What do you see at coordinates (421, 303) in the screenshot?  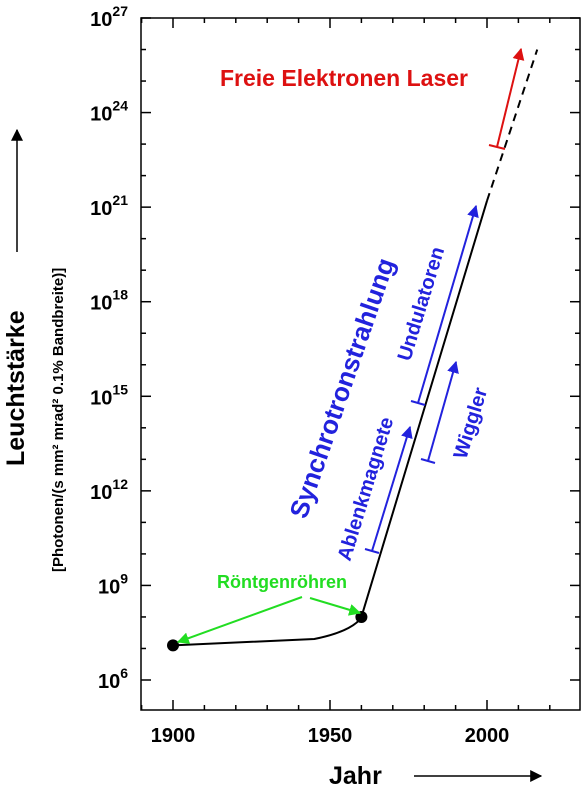 I see `undulator-label: Undulatoren` at bounding box center [421, 303].